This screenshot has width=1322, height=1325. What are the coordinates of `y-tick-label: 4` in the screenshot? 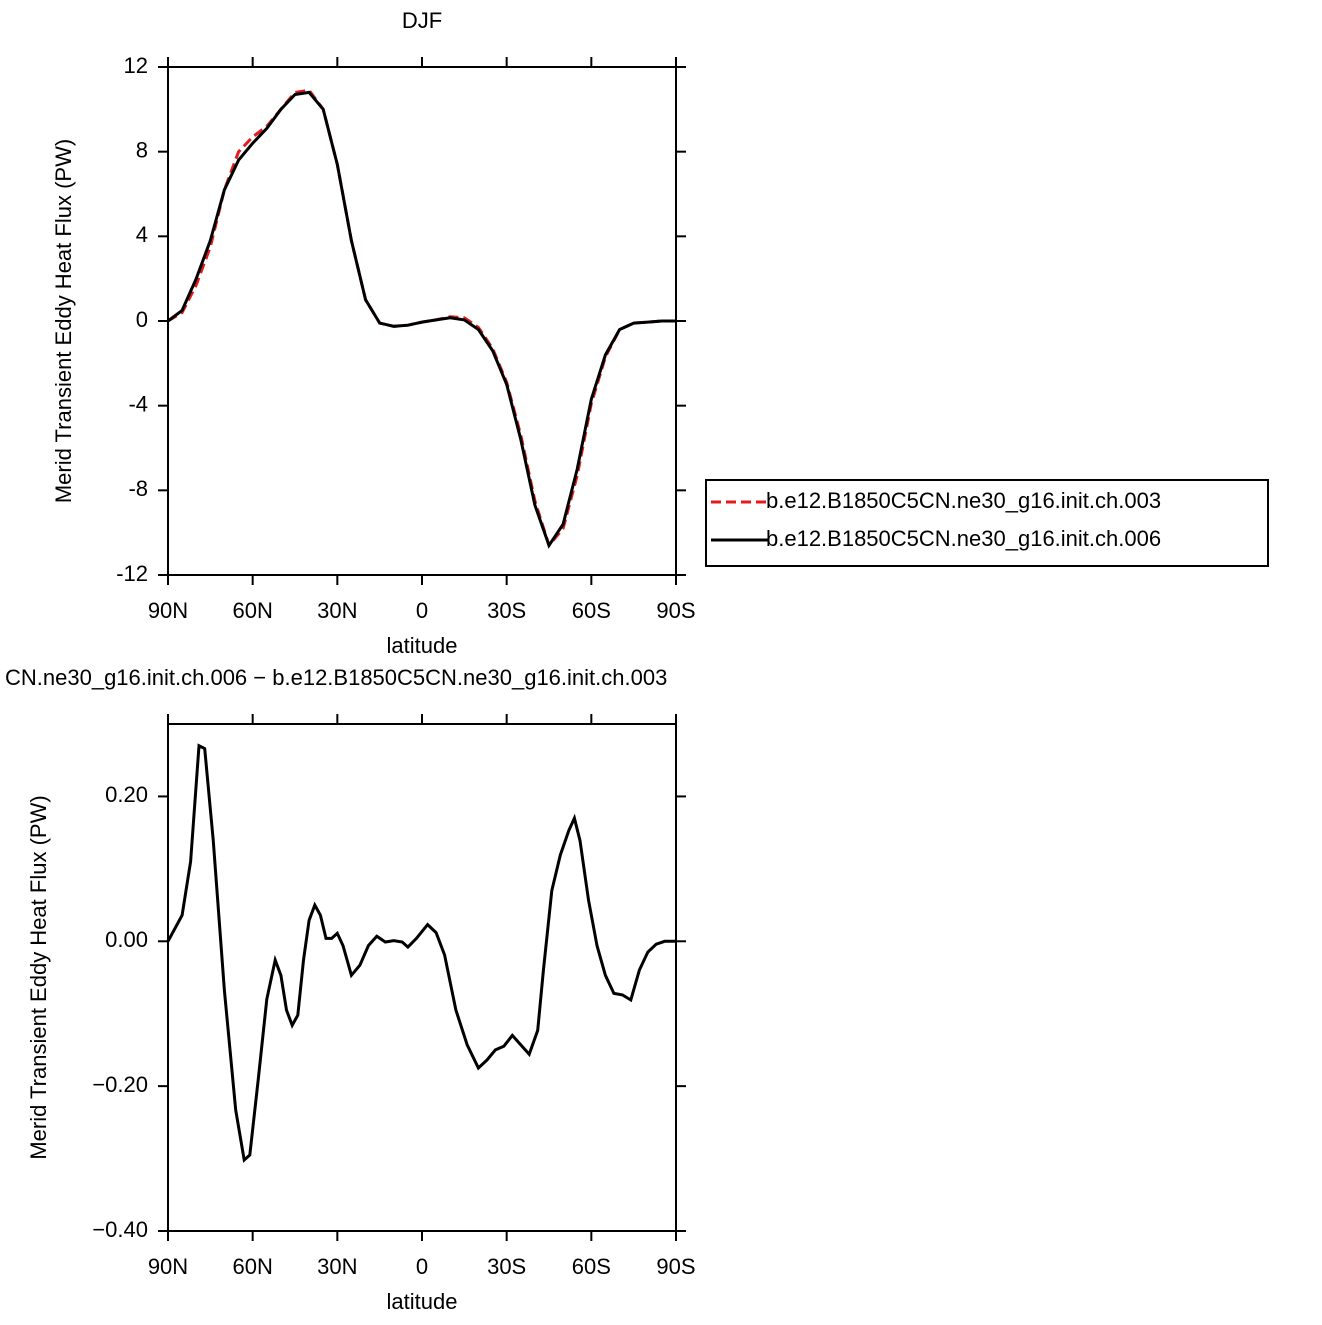 It's located at (142, 234).